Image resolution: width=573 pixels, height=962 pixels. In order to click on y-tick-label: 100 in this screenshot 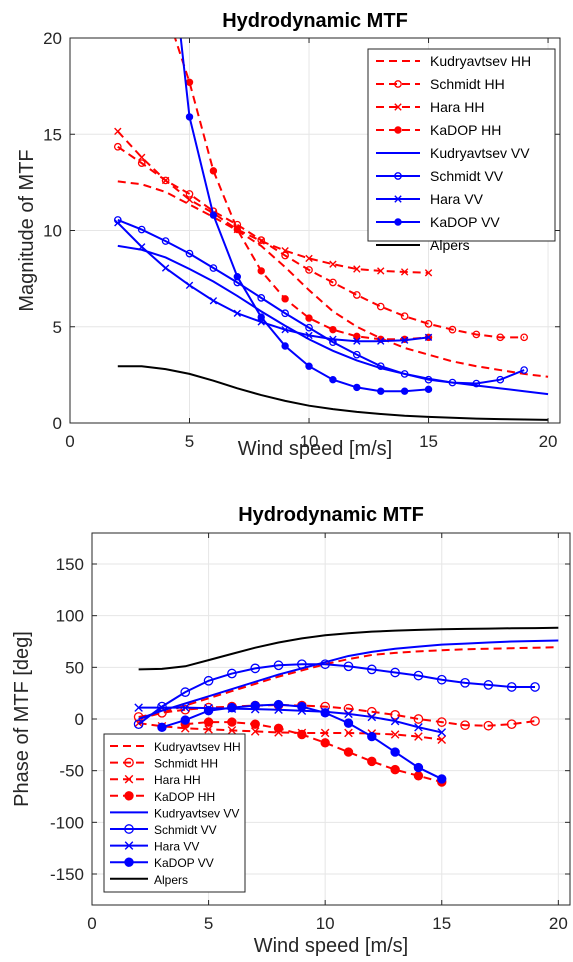, I will do `click(70, 616)`.